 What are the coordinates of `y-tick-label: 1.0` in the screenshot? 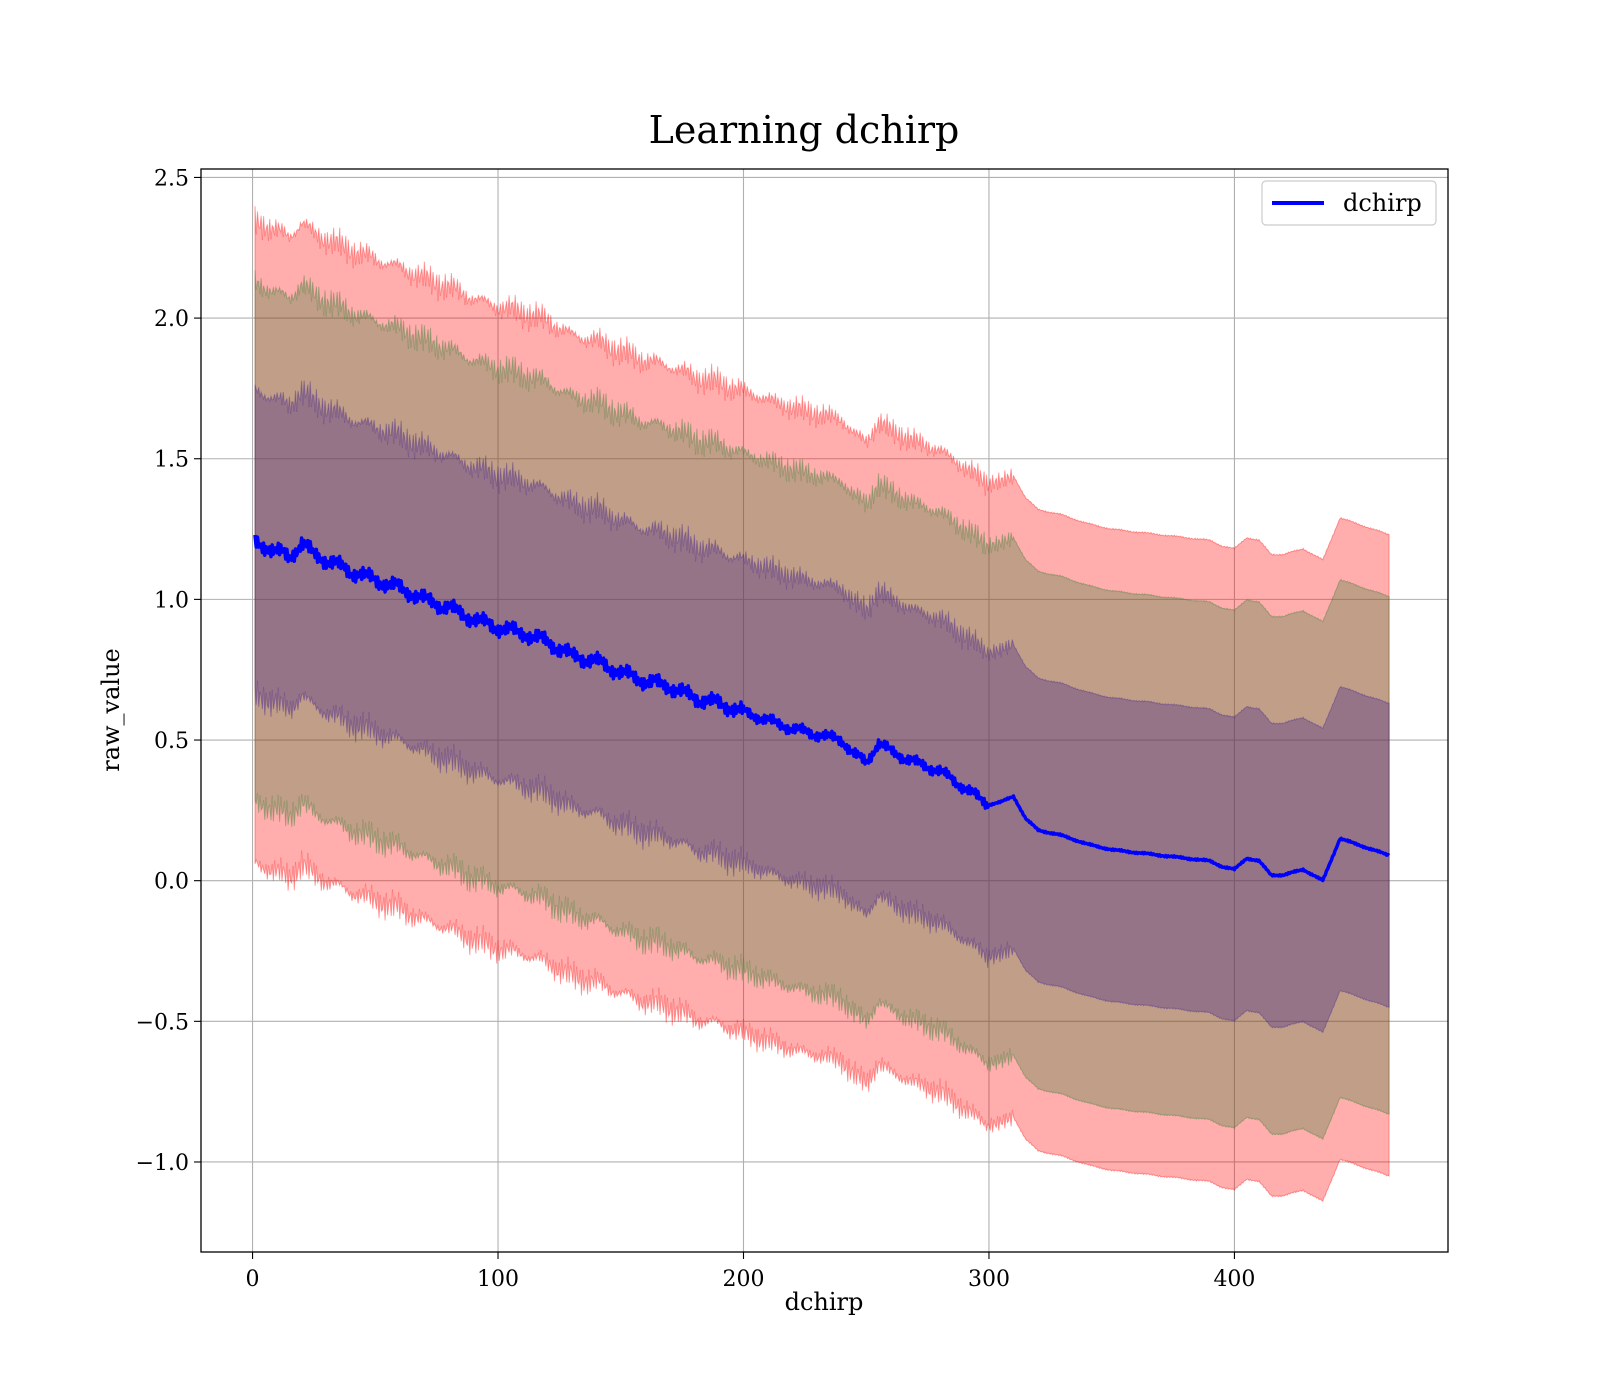 It's located at (171, 600).